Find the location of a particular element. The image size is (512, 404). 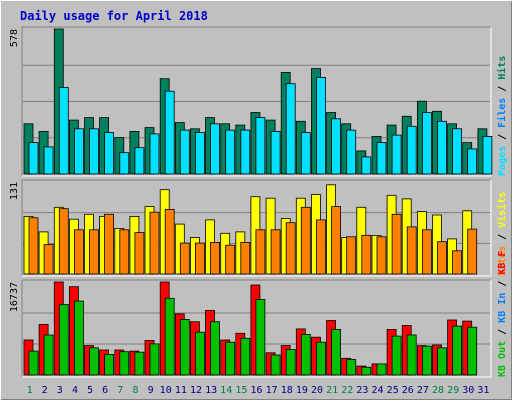

x-tick-label: 18 is located at coordinates (287, 390).